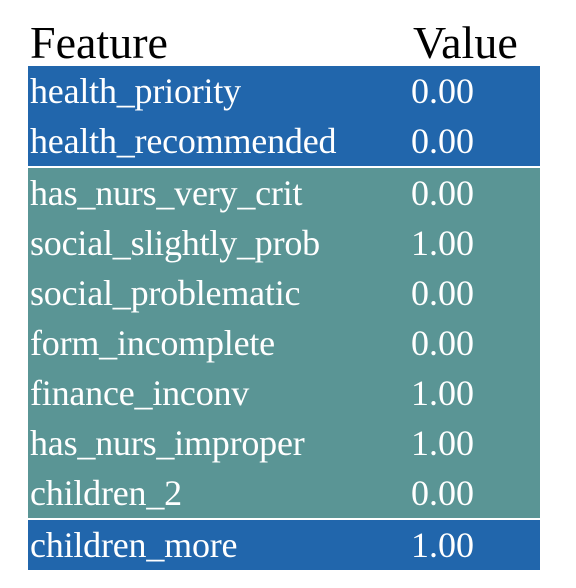  Describe the element at coordinates (166, 193) in the screenshot. I see `feature-cell: has_nurs_very_crit` at that location.